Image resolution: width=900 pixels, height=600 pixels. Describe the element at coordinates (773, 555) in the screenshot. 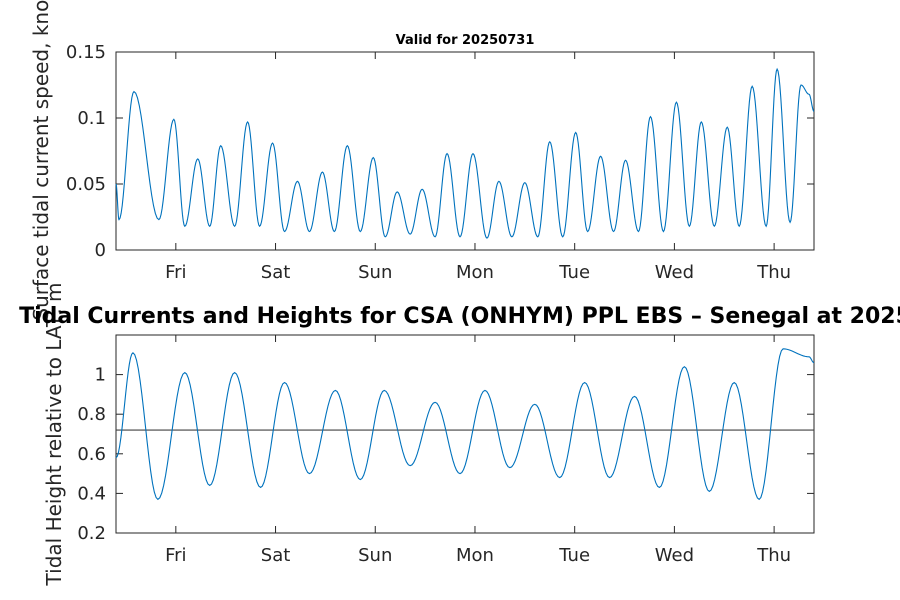

I see `tidal-height-x-tick-label: Thu` at that location.